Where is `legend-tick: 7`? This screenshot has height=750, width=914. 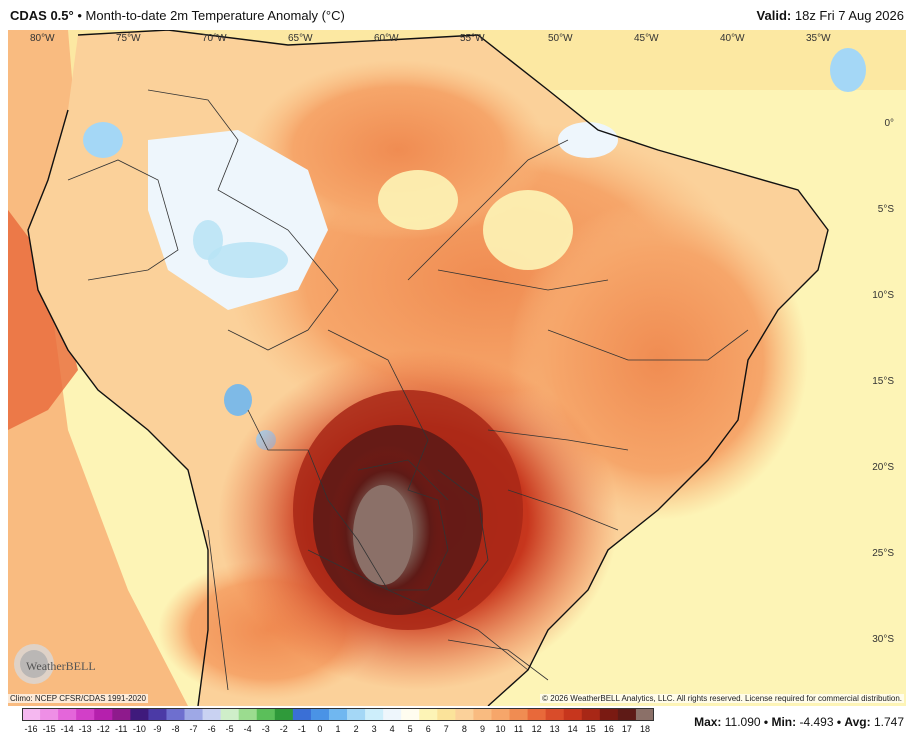 legend-tick: 7 is located at coordinates (446, 729).